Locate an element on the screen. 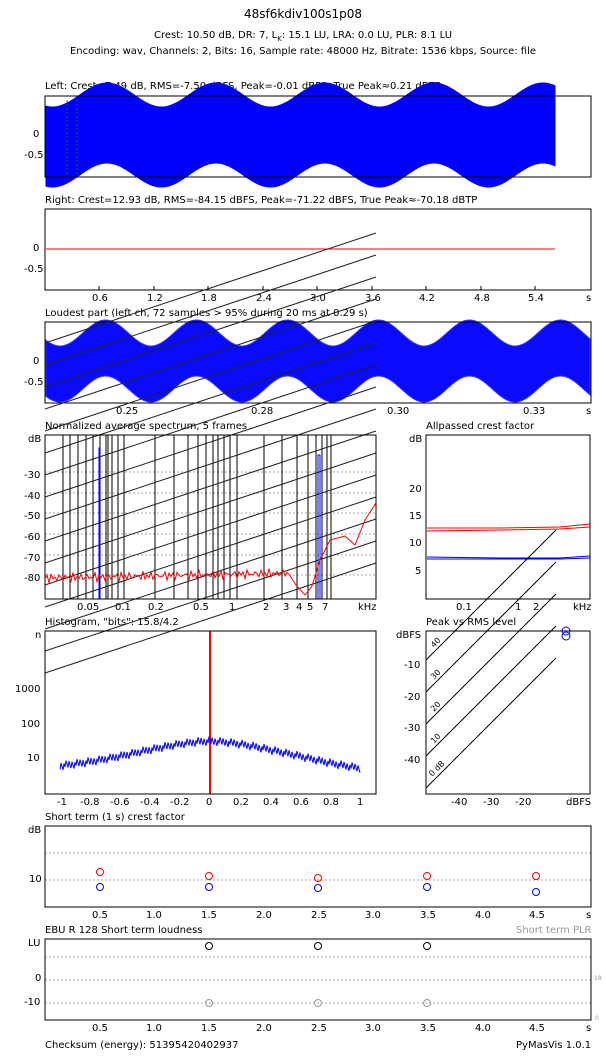 This screenshot has width=606, height=1058. peakrms-ytick: -30 is located at coordinates (412, 728).